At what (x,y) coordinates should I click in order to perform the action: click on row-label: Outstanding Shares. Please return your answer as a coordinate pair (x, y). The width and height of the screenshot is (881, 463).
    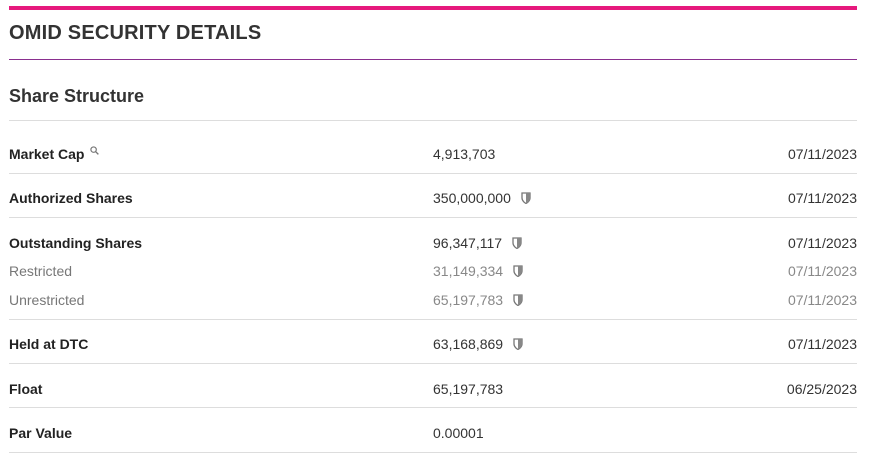
    Looking at the image, I should click on (76, 243).